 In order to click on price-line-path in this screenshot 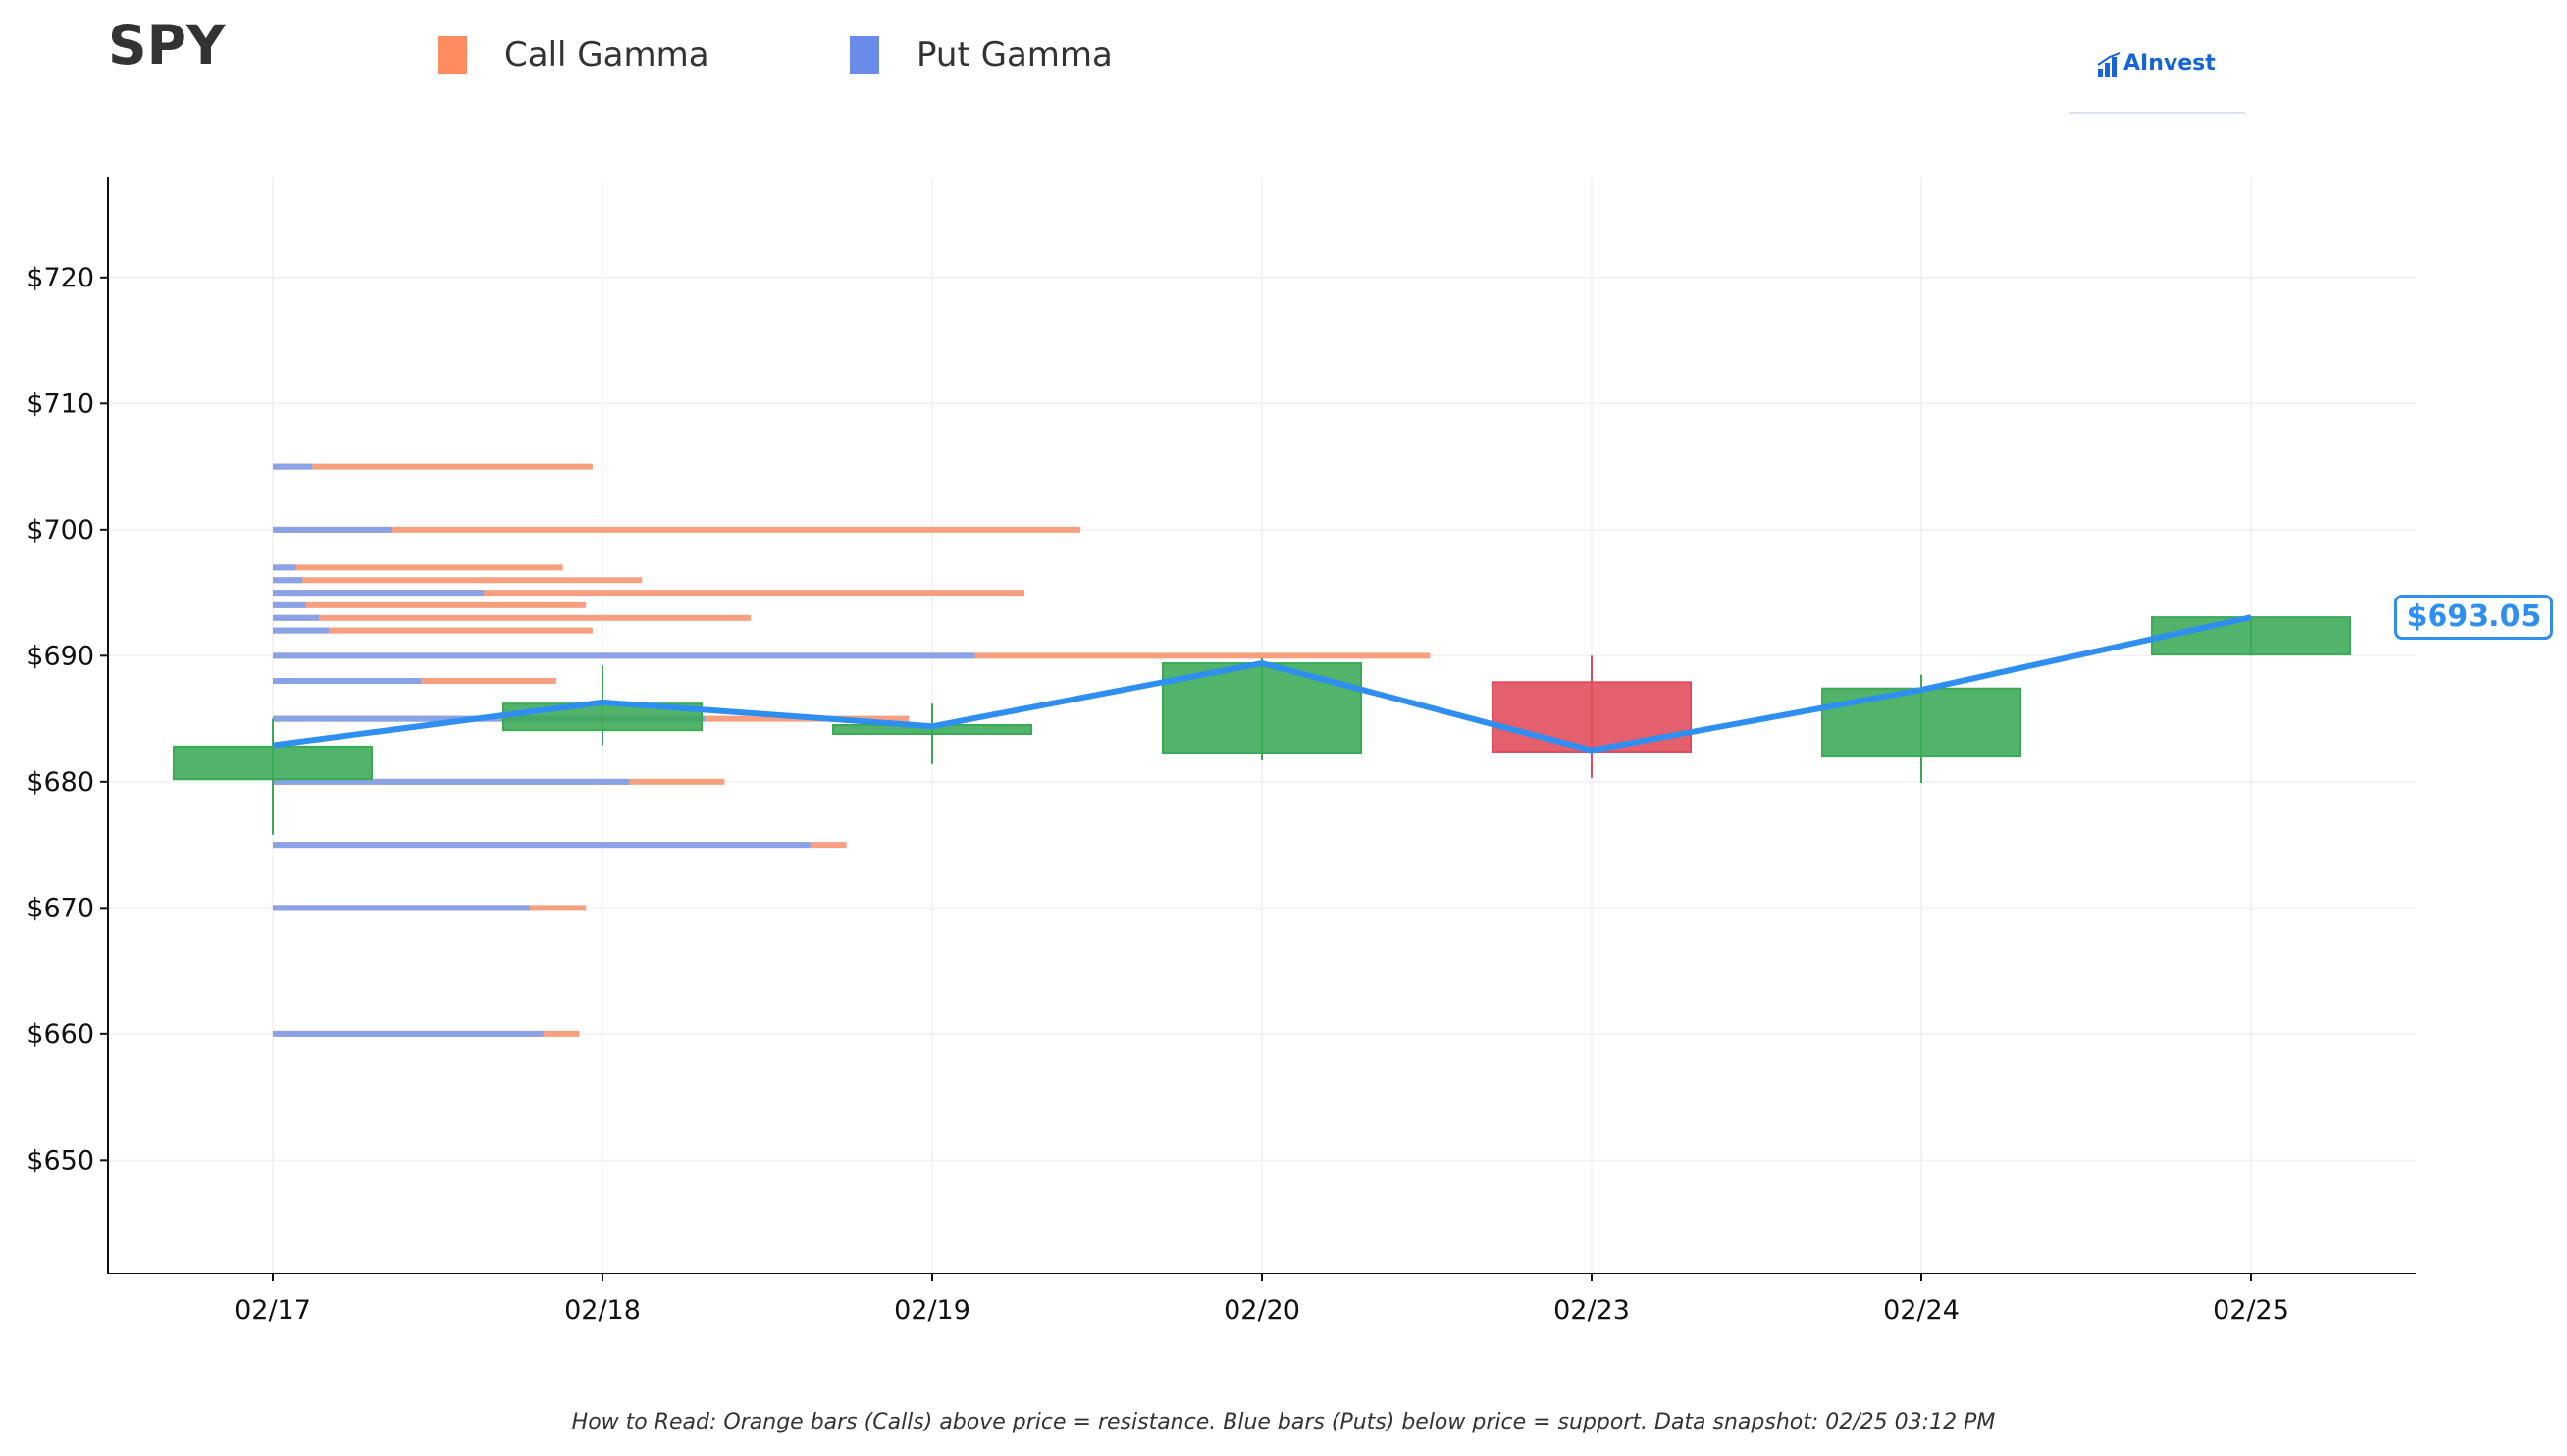, I will do `click(1262, 684)`.